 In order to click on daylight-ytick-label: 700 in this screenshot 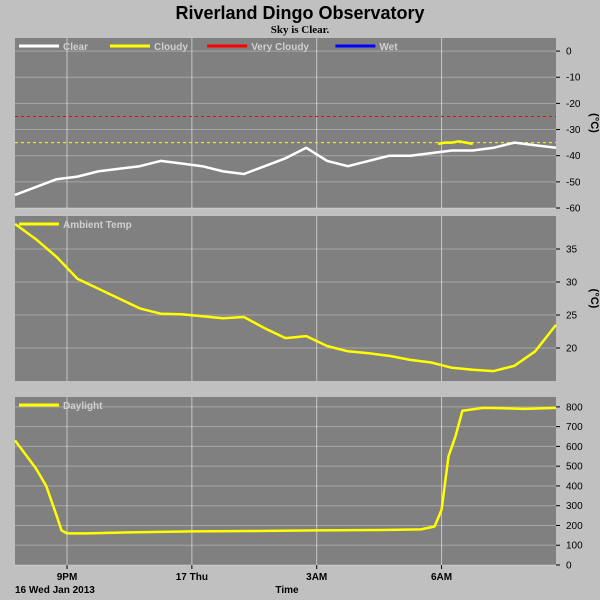, I will do `click(574, 427)`.